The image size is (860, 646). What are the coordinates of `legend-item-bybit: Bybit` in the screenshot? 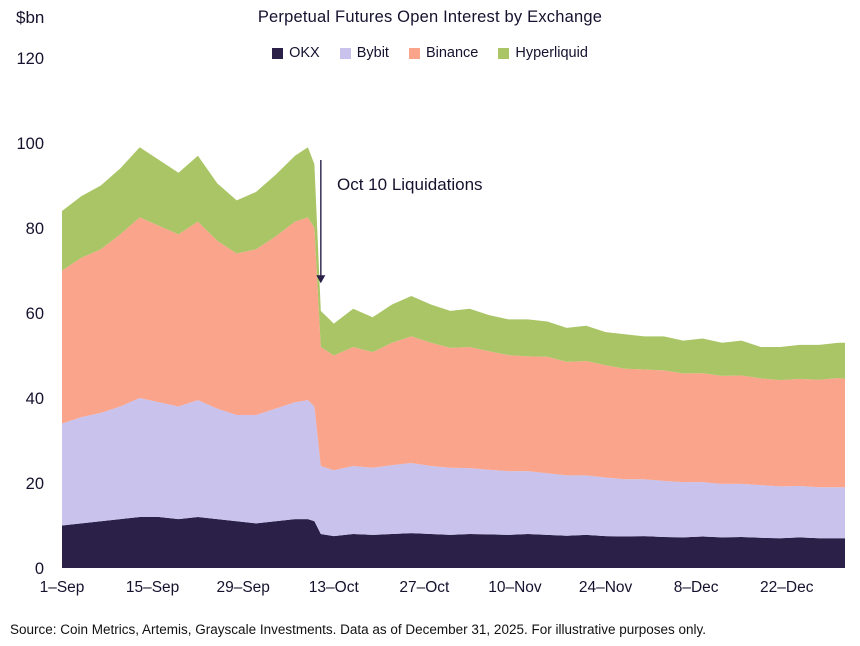 It's located at (364, 53).